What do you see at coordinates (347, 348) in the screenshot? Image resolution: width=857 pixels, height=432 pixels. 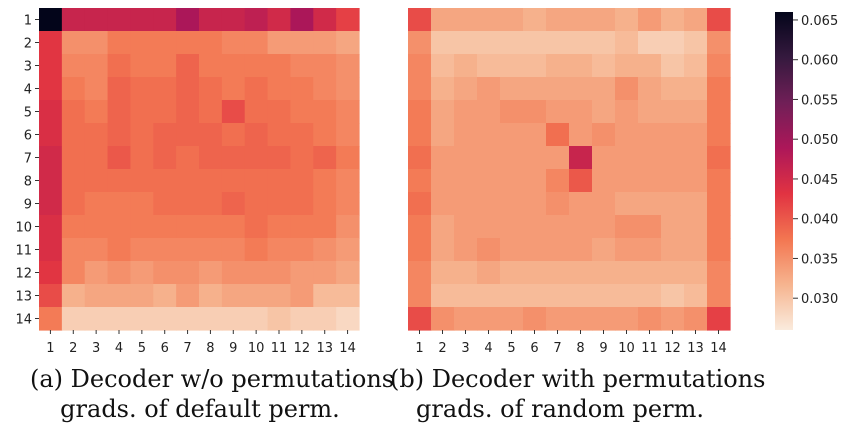 I see `heatmap-a-xtick-label: 14` at bounding box center [347, 348].